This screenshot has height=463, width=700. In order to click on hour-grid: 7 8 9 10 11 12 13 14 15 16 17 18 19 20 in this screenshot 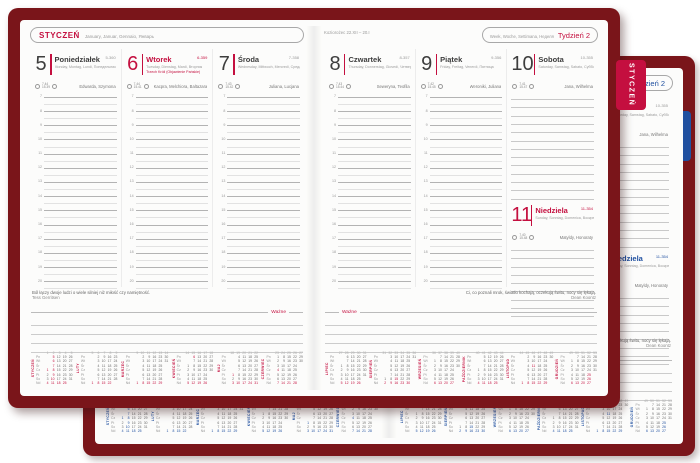, I will do `click(75, 191)`.